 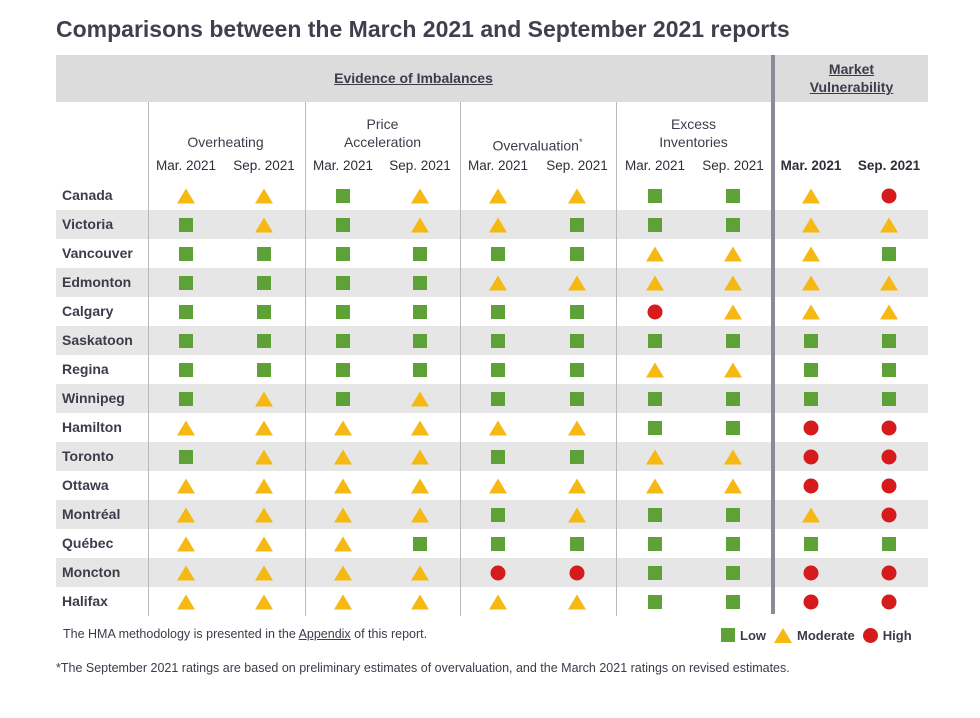 What do you see at coordinates (88, 223) in the screenshot?
I see `city-label: Victoria` at bounding box center [88, 223].